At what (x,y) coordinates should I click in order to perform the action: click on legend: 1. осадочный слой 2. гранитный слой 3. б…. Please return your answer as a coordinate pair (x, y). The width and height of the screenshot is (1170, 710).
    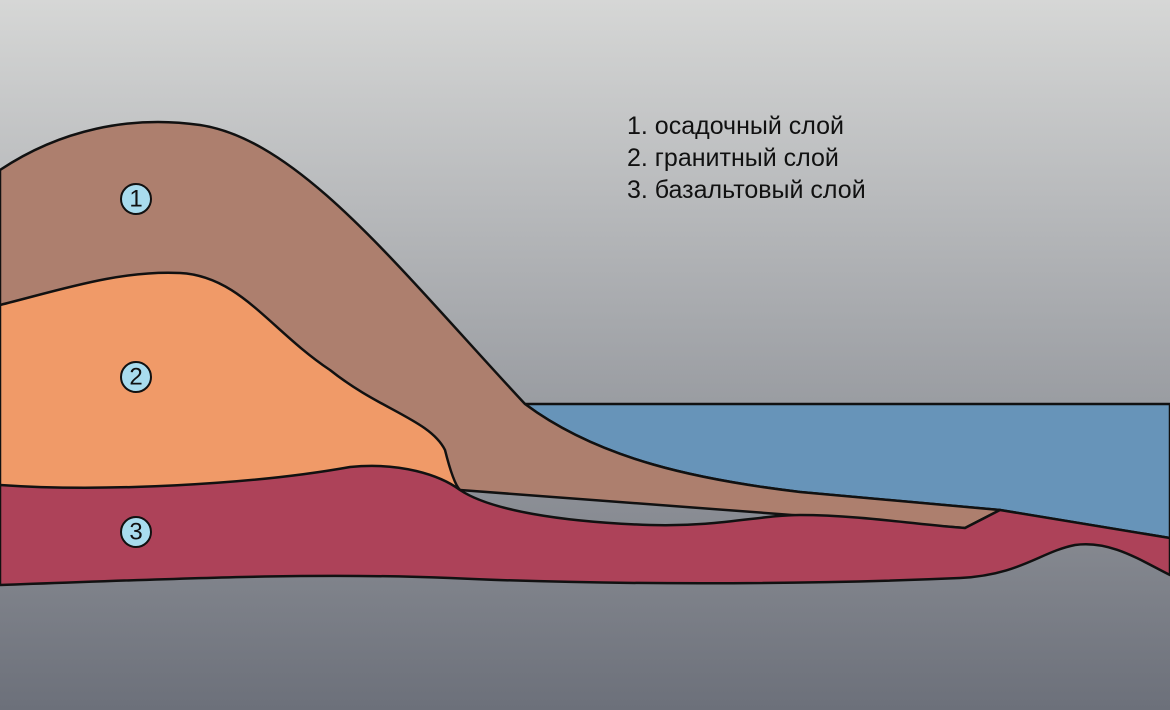
    Looking at the image, I should click on (746, 158).